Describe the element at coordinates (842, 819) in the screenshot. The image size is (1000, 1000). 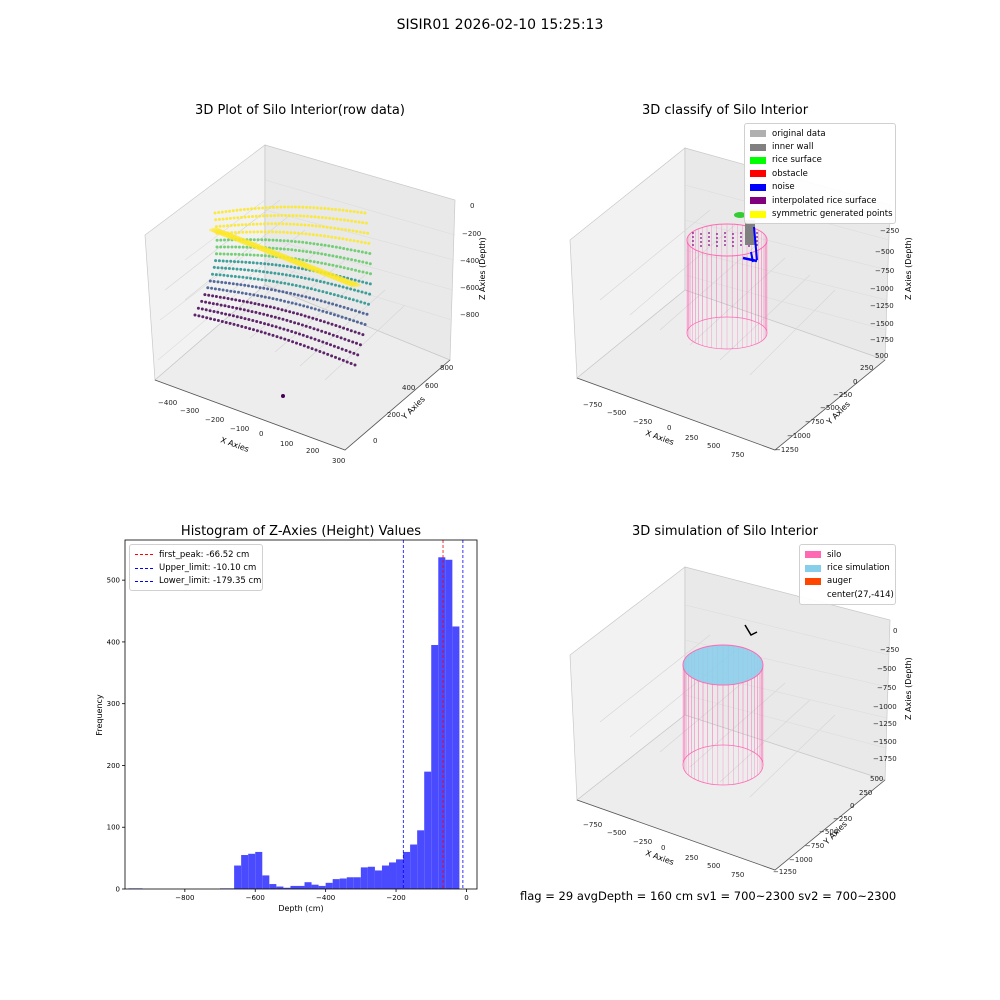
I see `panel4-ytick: −250` at that location.